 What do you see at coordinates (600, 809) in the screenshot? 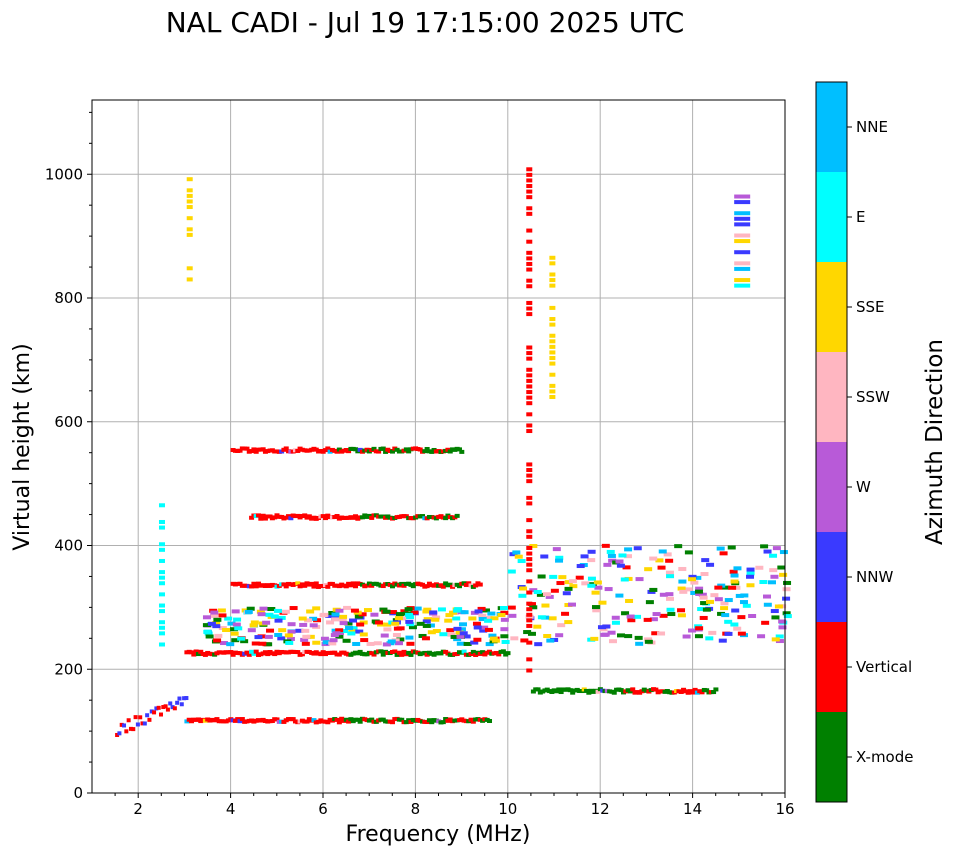
I see `x-tick-label: 12` at bounding box center [600, 809].